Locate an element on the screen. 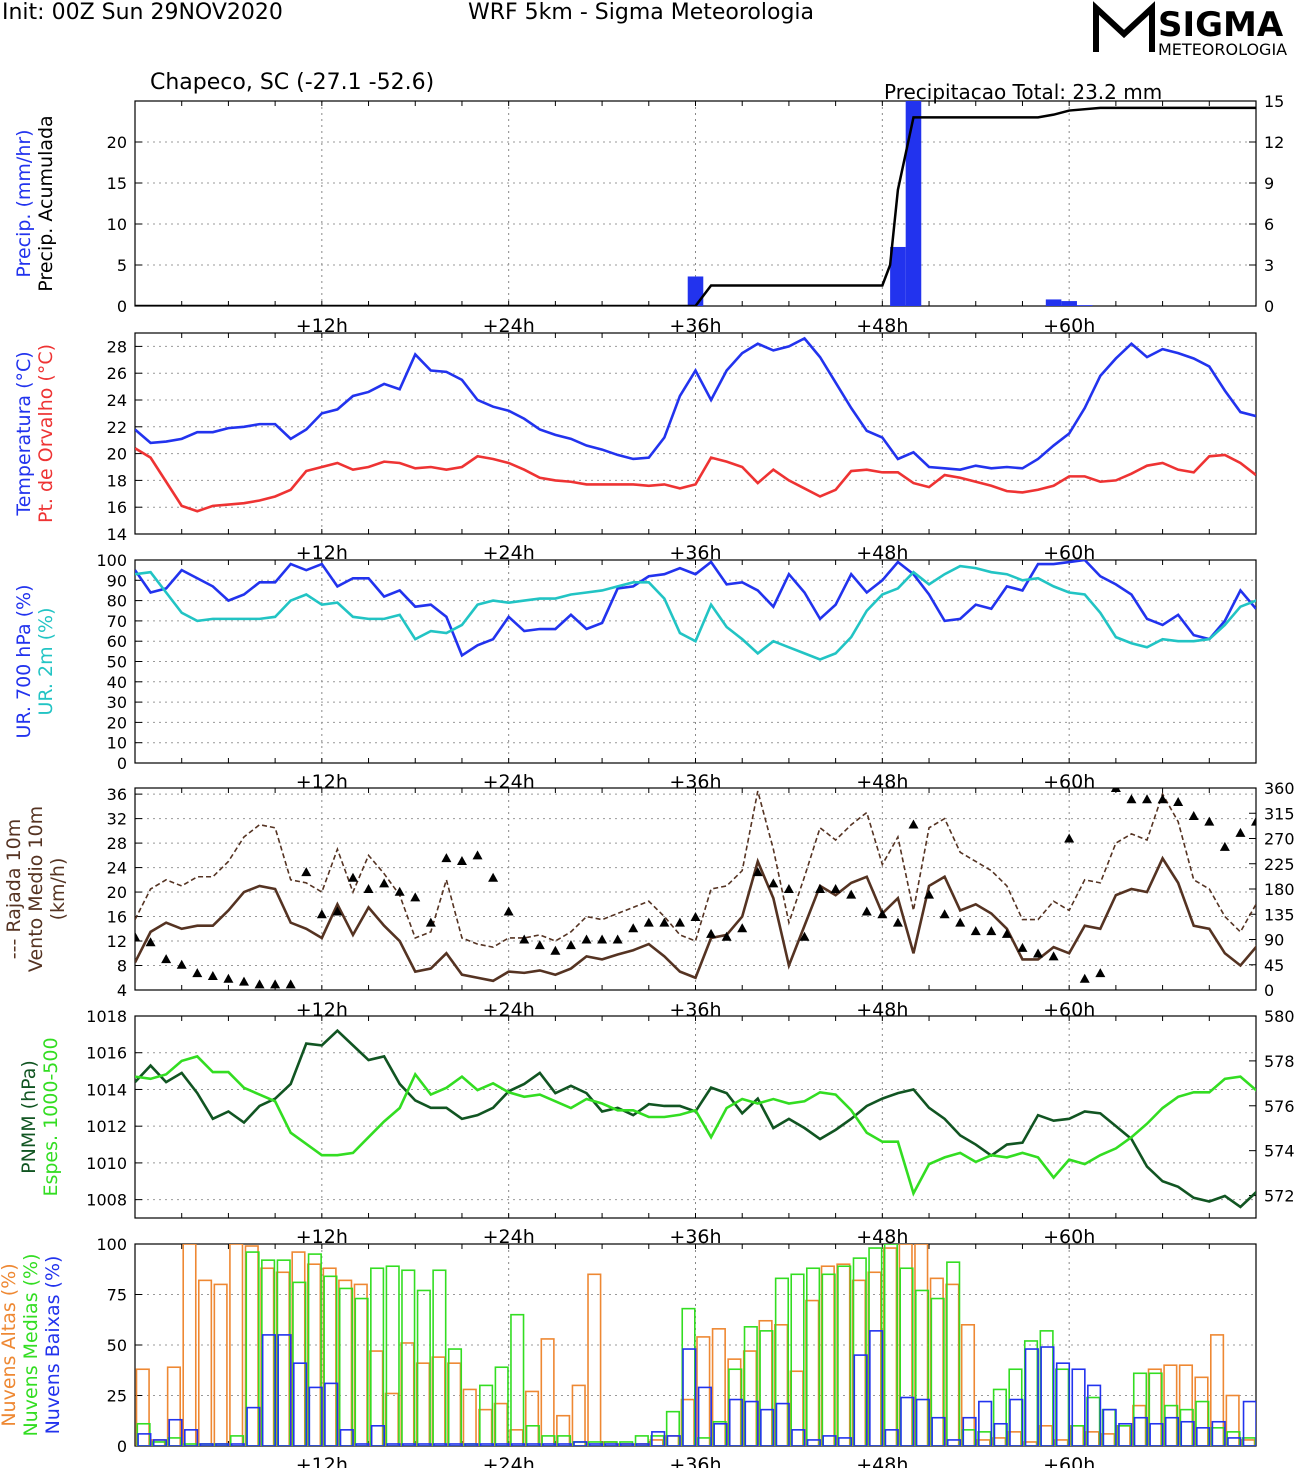 The image size is (1300, 1468). y-axis-label: Pt. de Orvalho (°C) is located at coordinates (46, 433).